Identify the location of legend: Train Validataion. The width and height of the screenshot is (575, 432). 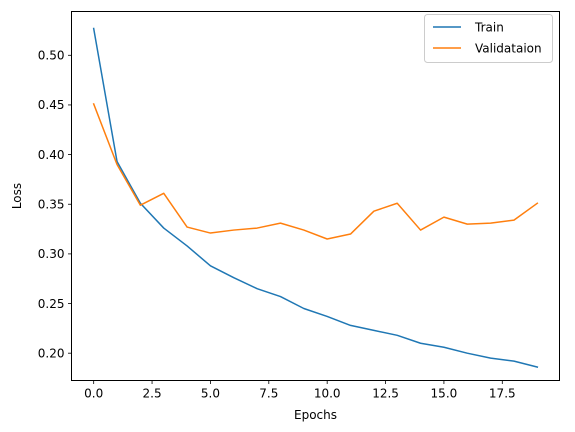
(488, 38).